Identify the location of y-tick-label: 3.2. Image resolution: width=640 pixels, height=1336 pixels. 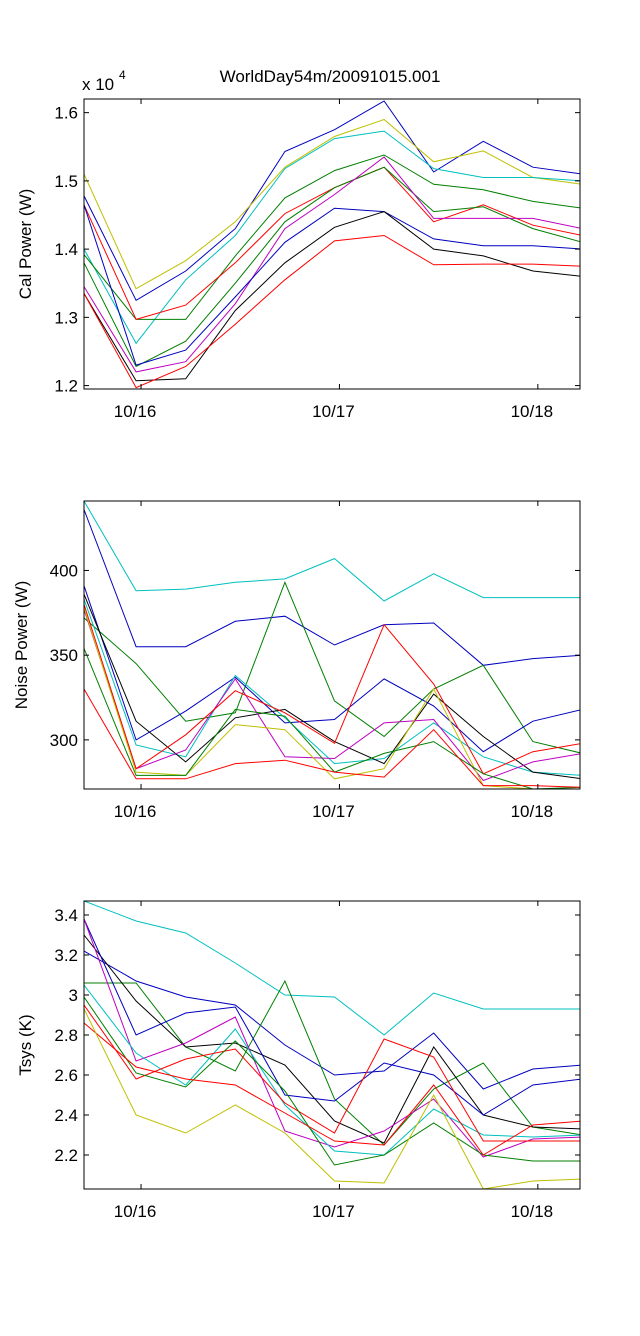
(66, 955).